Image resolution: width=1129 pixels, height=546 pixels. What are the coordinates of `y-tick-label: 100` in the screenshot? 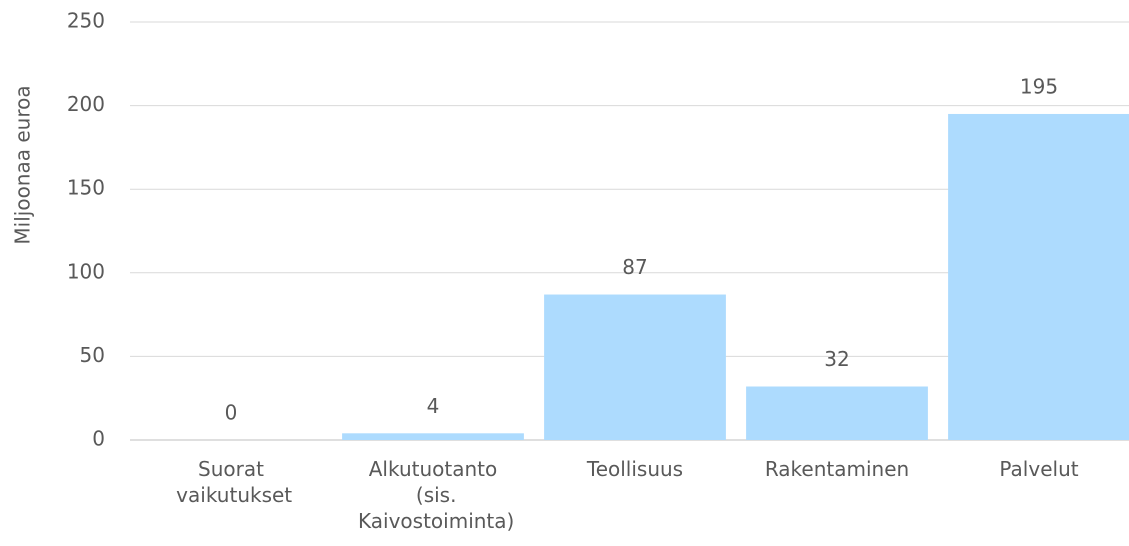 It's located at (86, 271).